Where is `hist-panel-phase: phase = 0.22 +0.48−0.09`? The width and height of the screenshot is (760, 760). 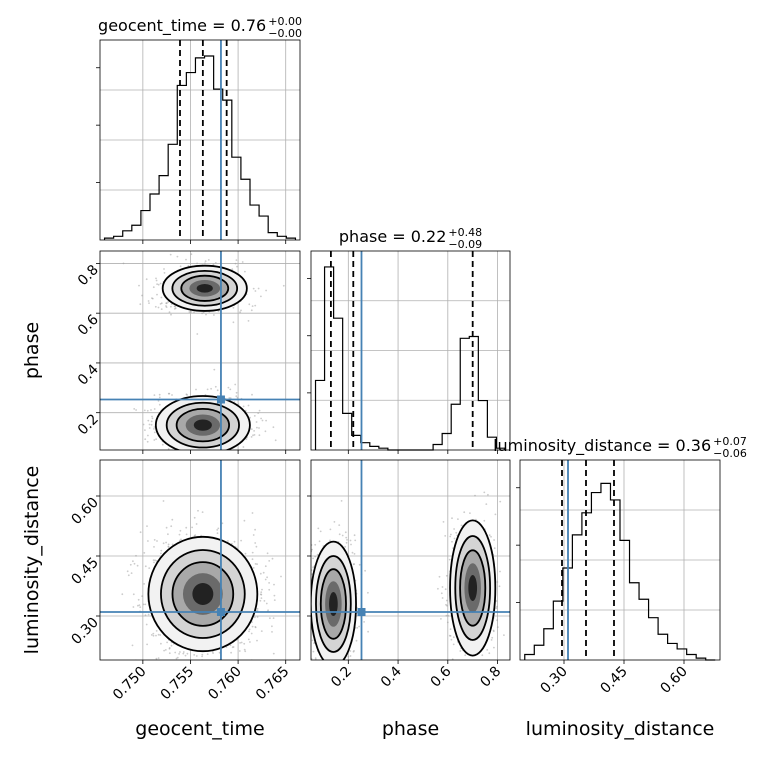
hist-panel-phase: phase = 0.22 +0.48−0.09 is located at coordinates (409, 340).